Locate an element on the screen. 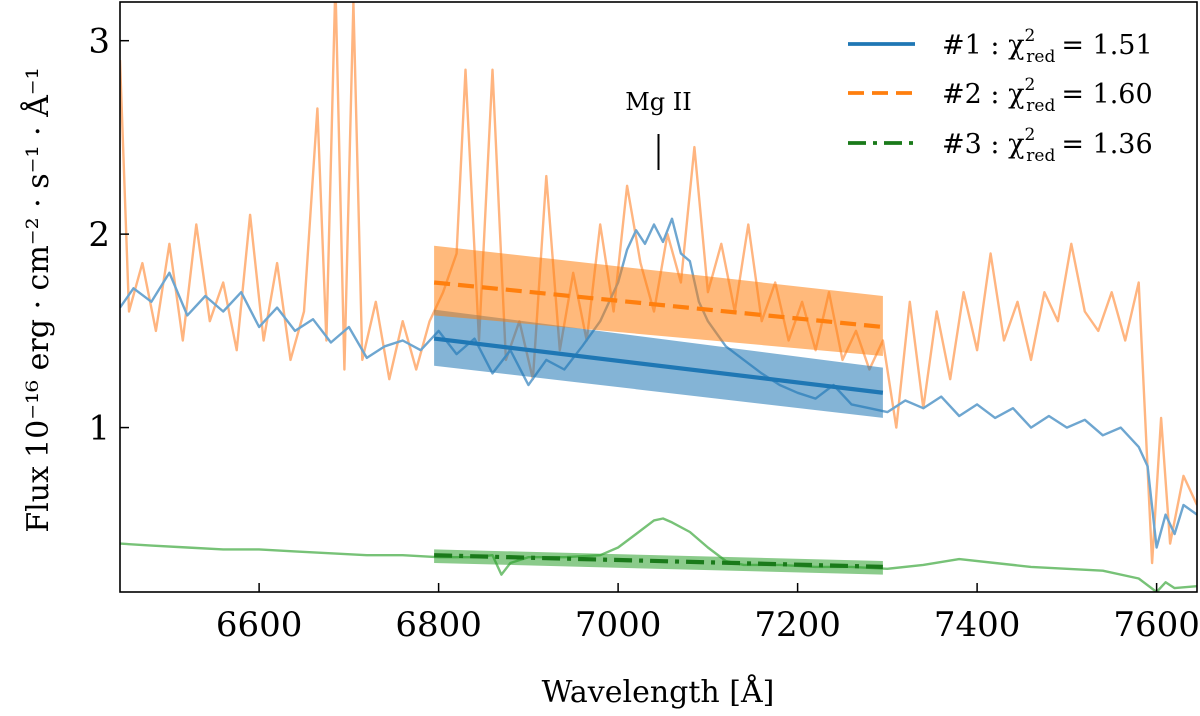 The image size is (1200, 716). x-tick-label: 6800 is located at coordinates (438, 625).